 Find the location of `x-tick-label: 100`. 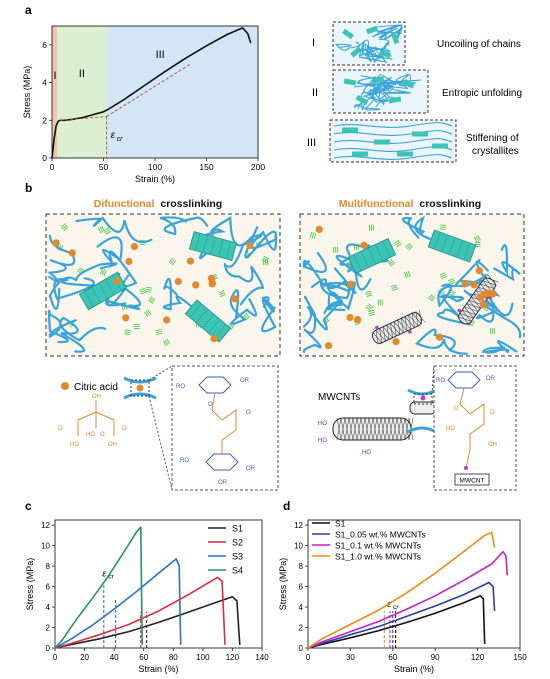

x-tick-label: 100 is located at coordinates (203, 657).